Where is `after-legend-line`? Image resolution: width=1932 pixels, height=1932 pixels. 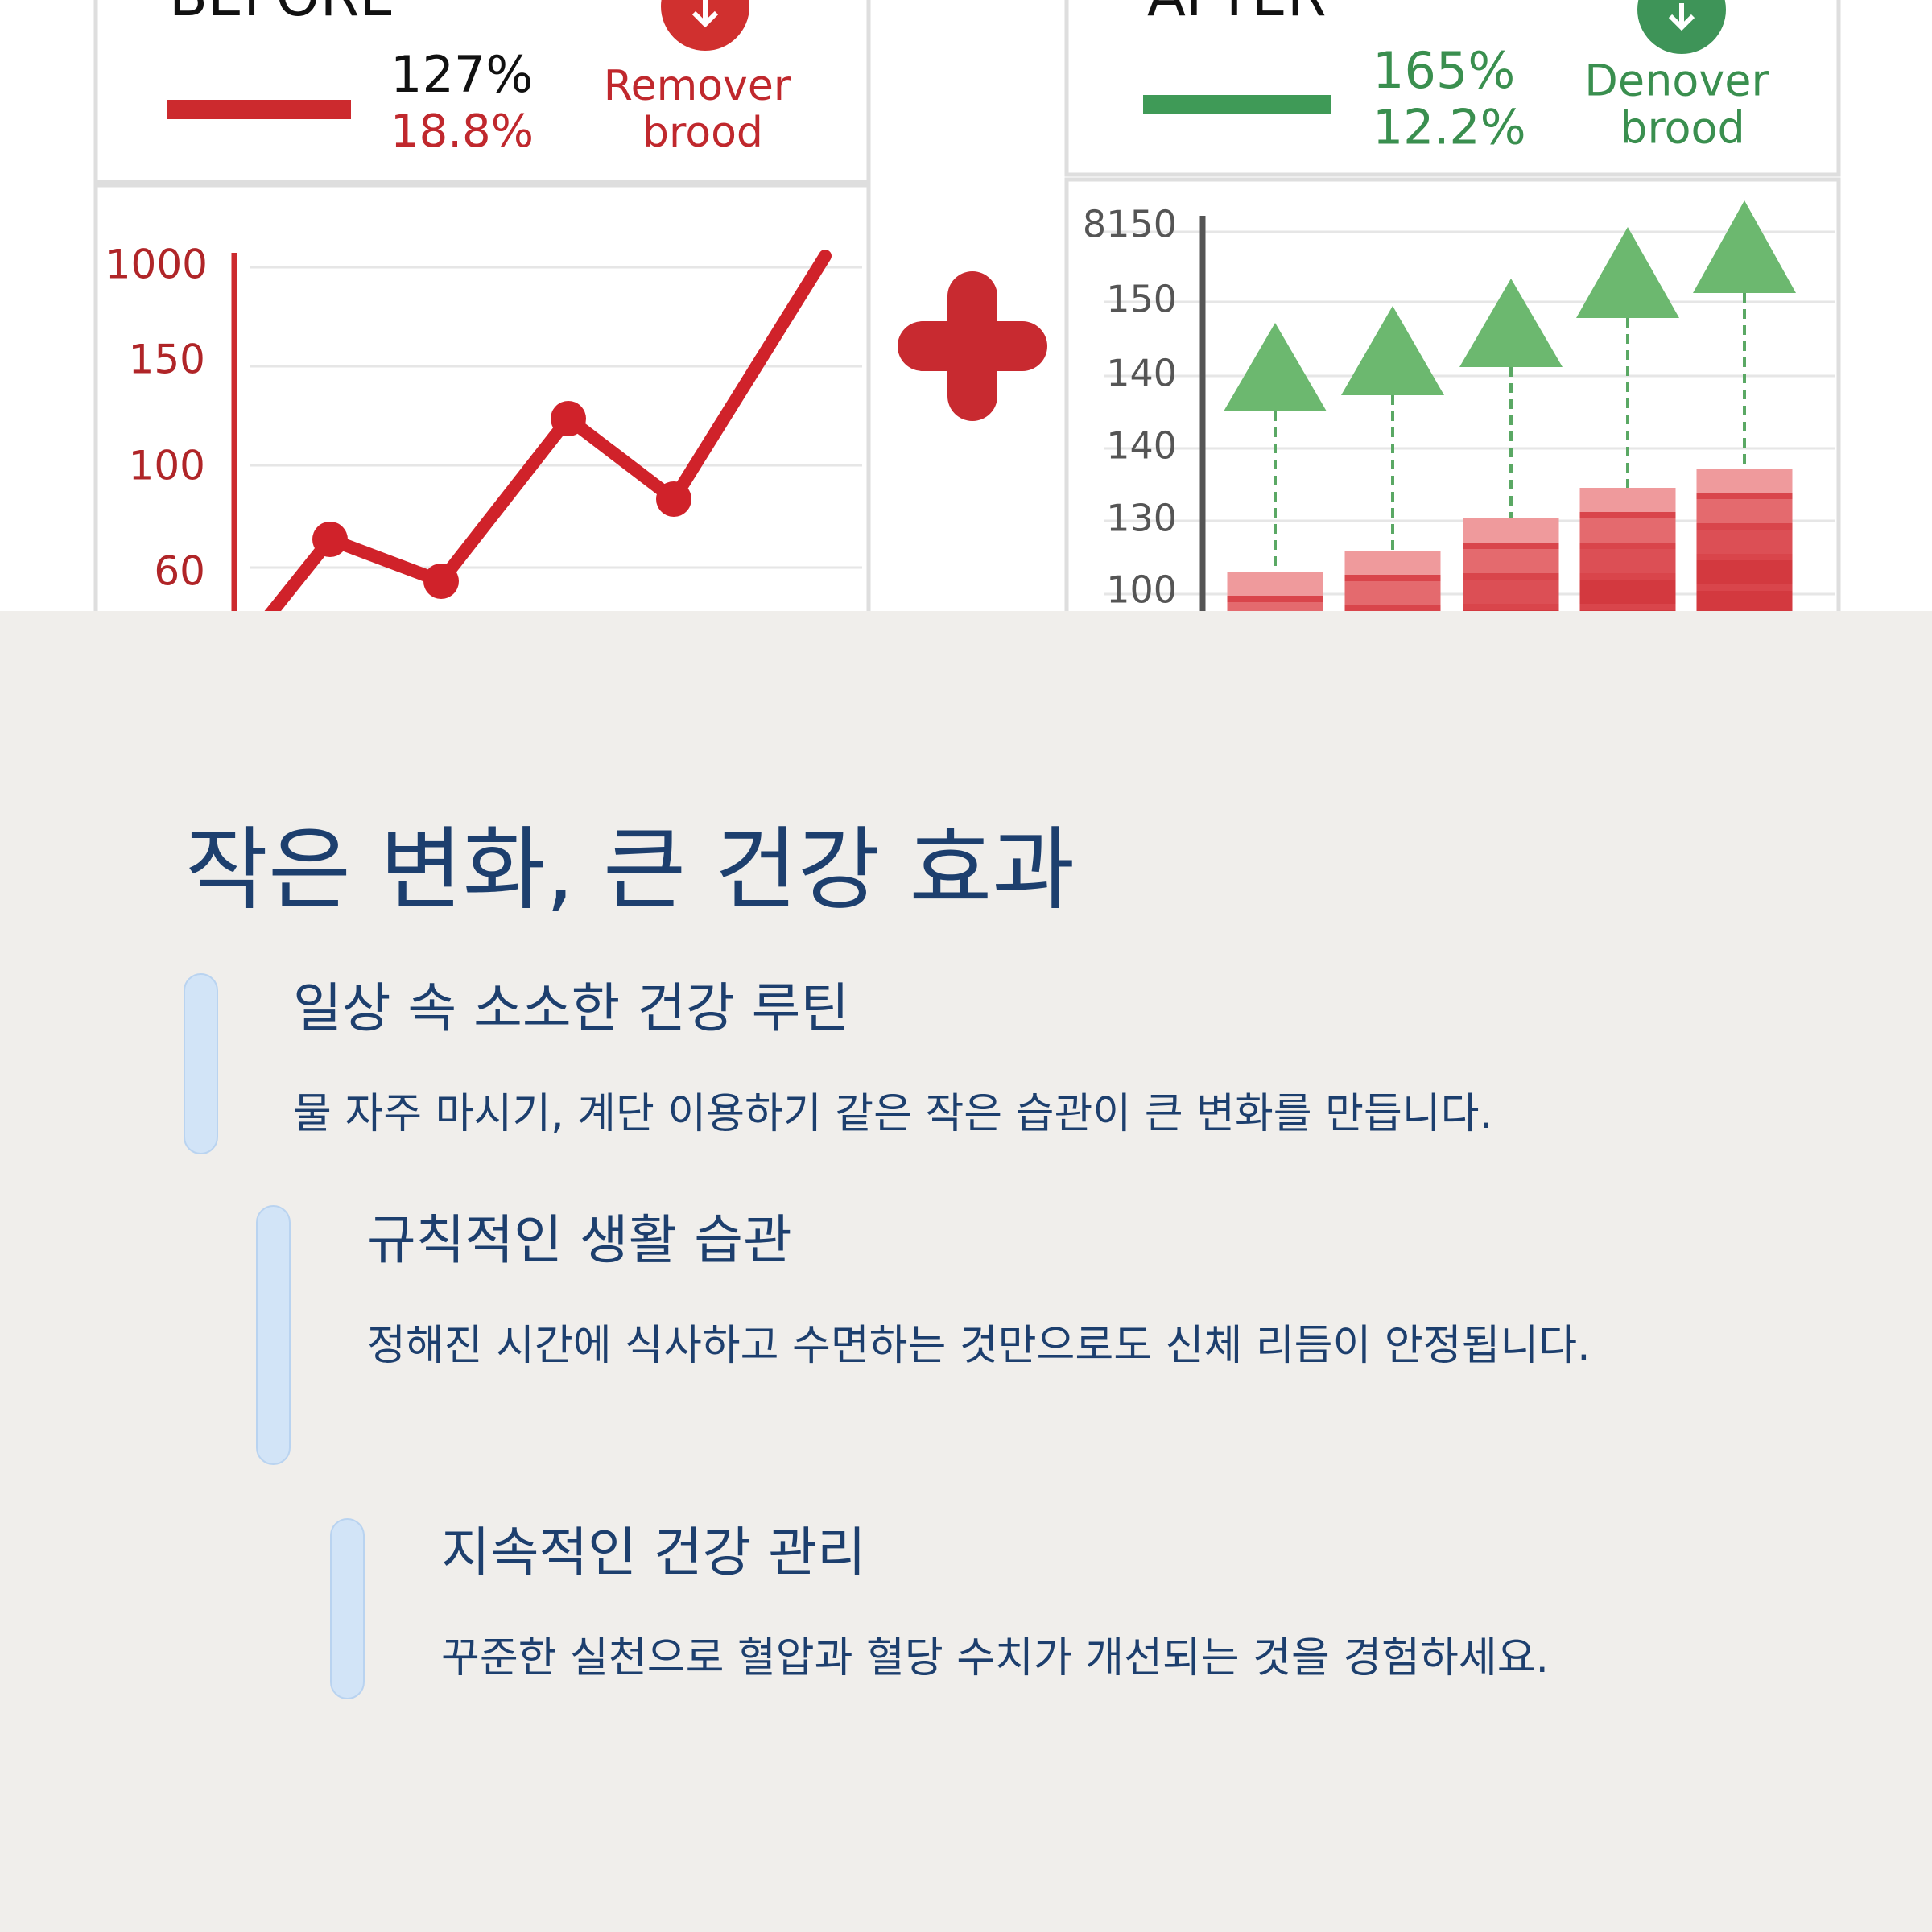 after-legend-line is located at coordinates (1237, 104).